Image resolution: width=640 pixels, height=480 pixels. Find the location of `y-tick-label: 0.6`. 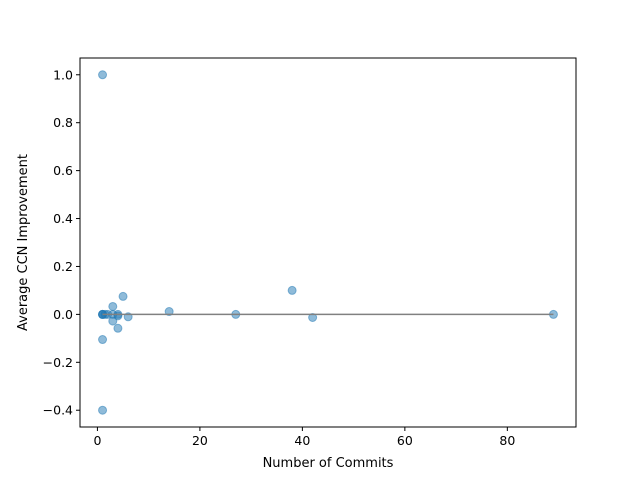

y-tick-label: 0.6 is located at coordinates (63, 170).